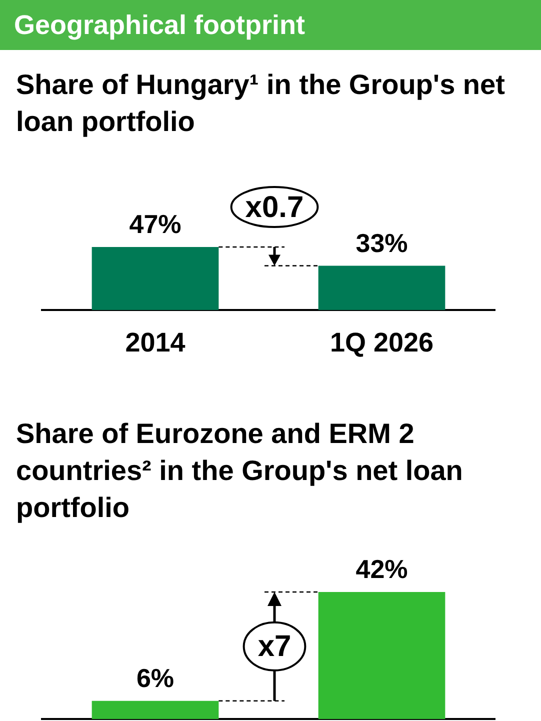 The height and width of the screenshot is (721, 541). What do you see at coordinates (155, 678) in the screenshot?
I see `data-label: 6%` at bounding box center [155, 678].